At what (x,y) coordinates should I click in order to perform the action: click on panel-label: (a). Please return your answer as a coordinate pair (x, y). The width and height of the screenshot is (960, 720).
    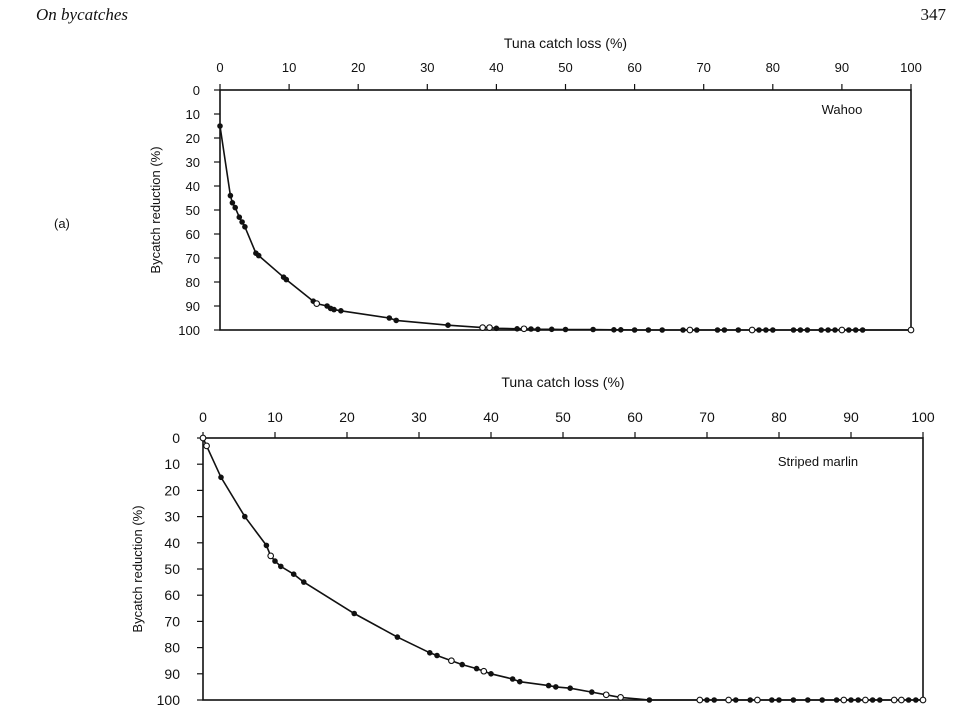
    Looking at the image, I should click on (62, 223).